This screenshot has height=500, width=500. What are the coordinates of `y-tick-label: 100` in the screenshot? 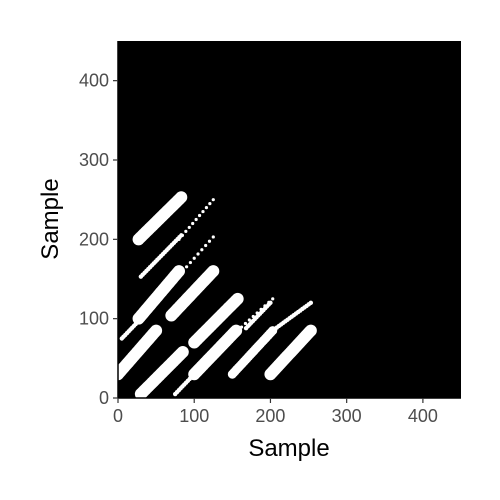 It's located at (94, 319).